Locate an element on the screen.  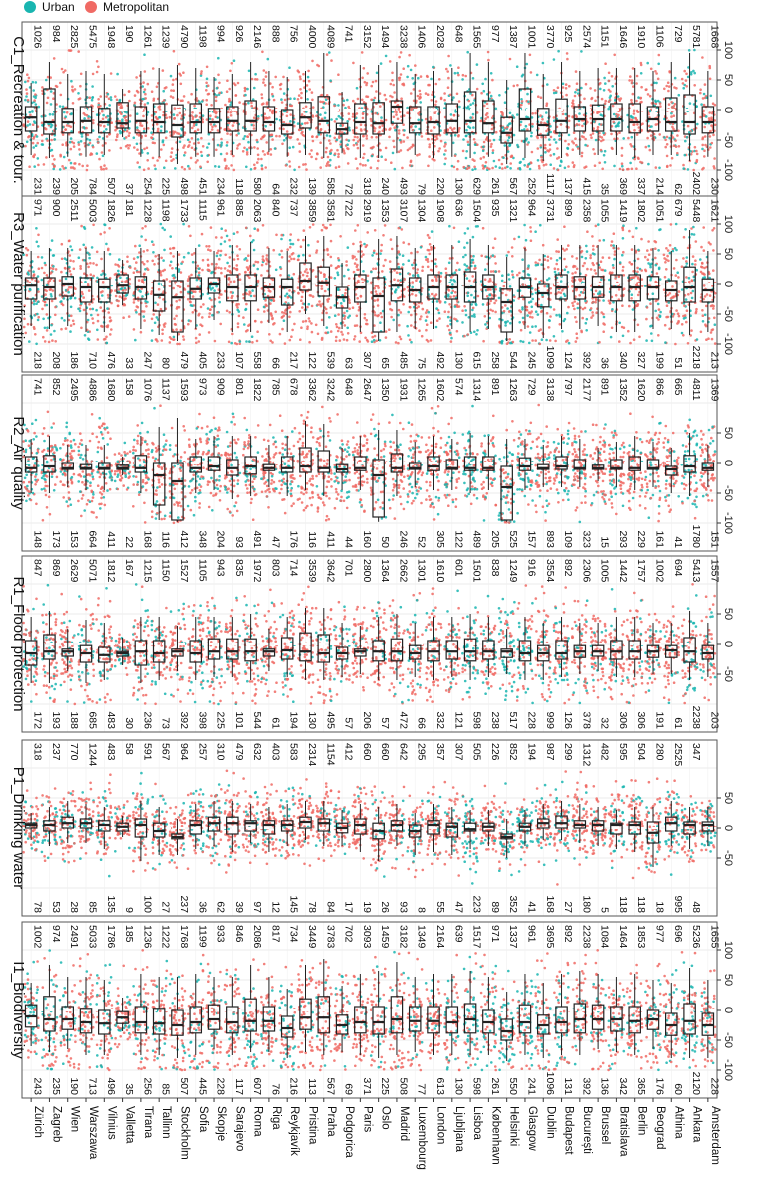
count-label-high: 925 is located at coordinates (568, 34).